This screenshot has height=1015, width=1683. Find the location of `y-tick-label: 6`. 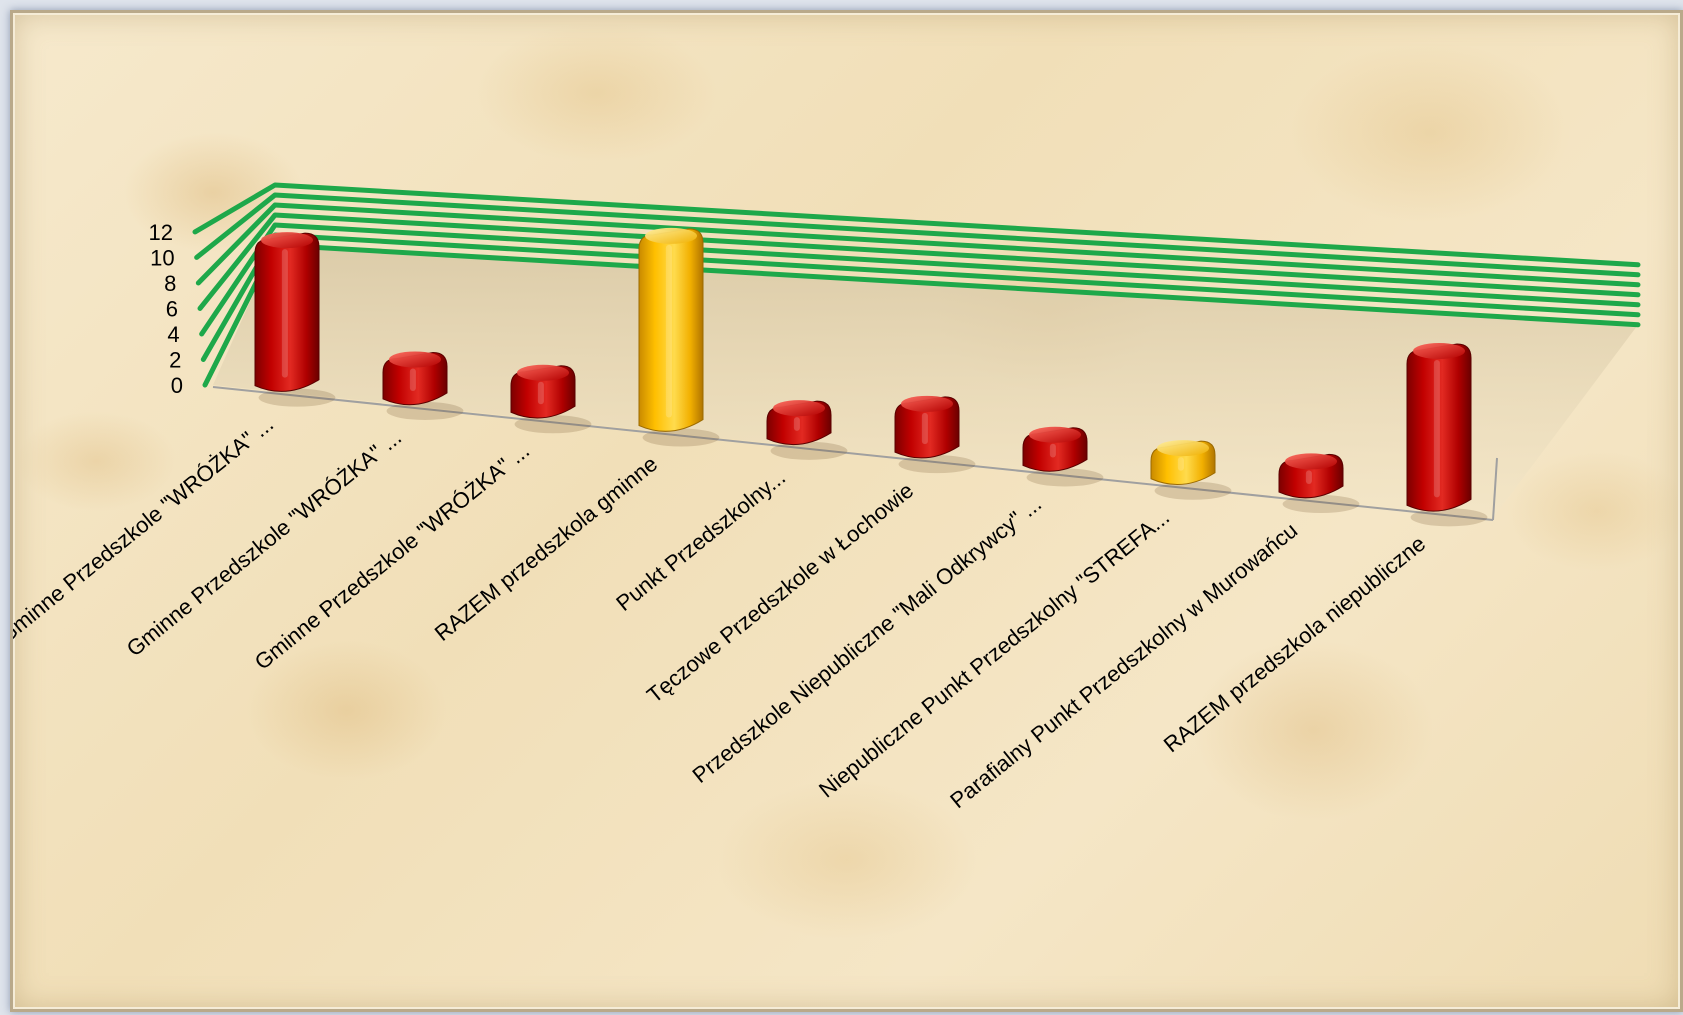

y-tick-label: 6 is located at coordinates (172, 308).